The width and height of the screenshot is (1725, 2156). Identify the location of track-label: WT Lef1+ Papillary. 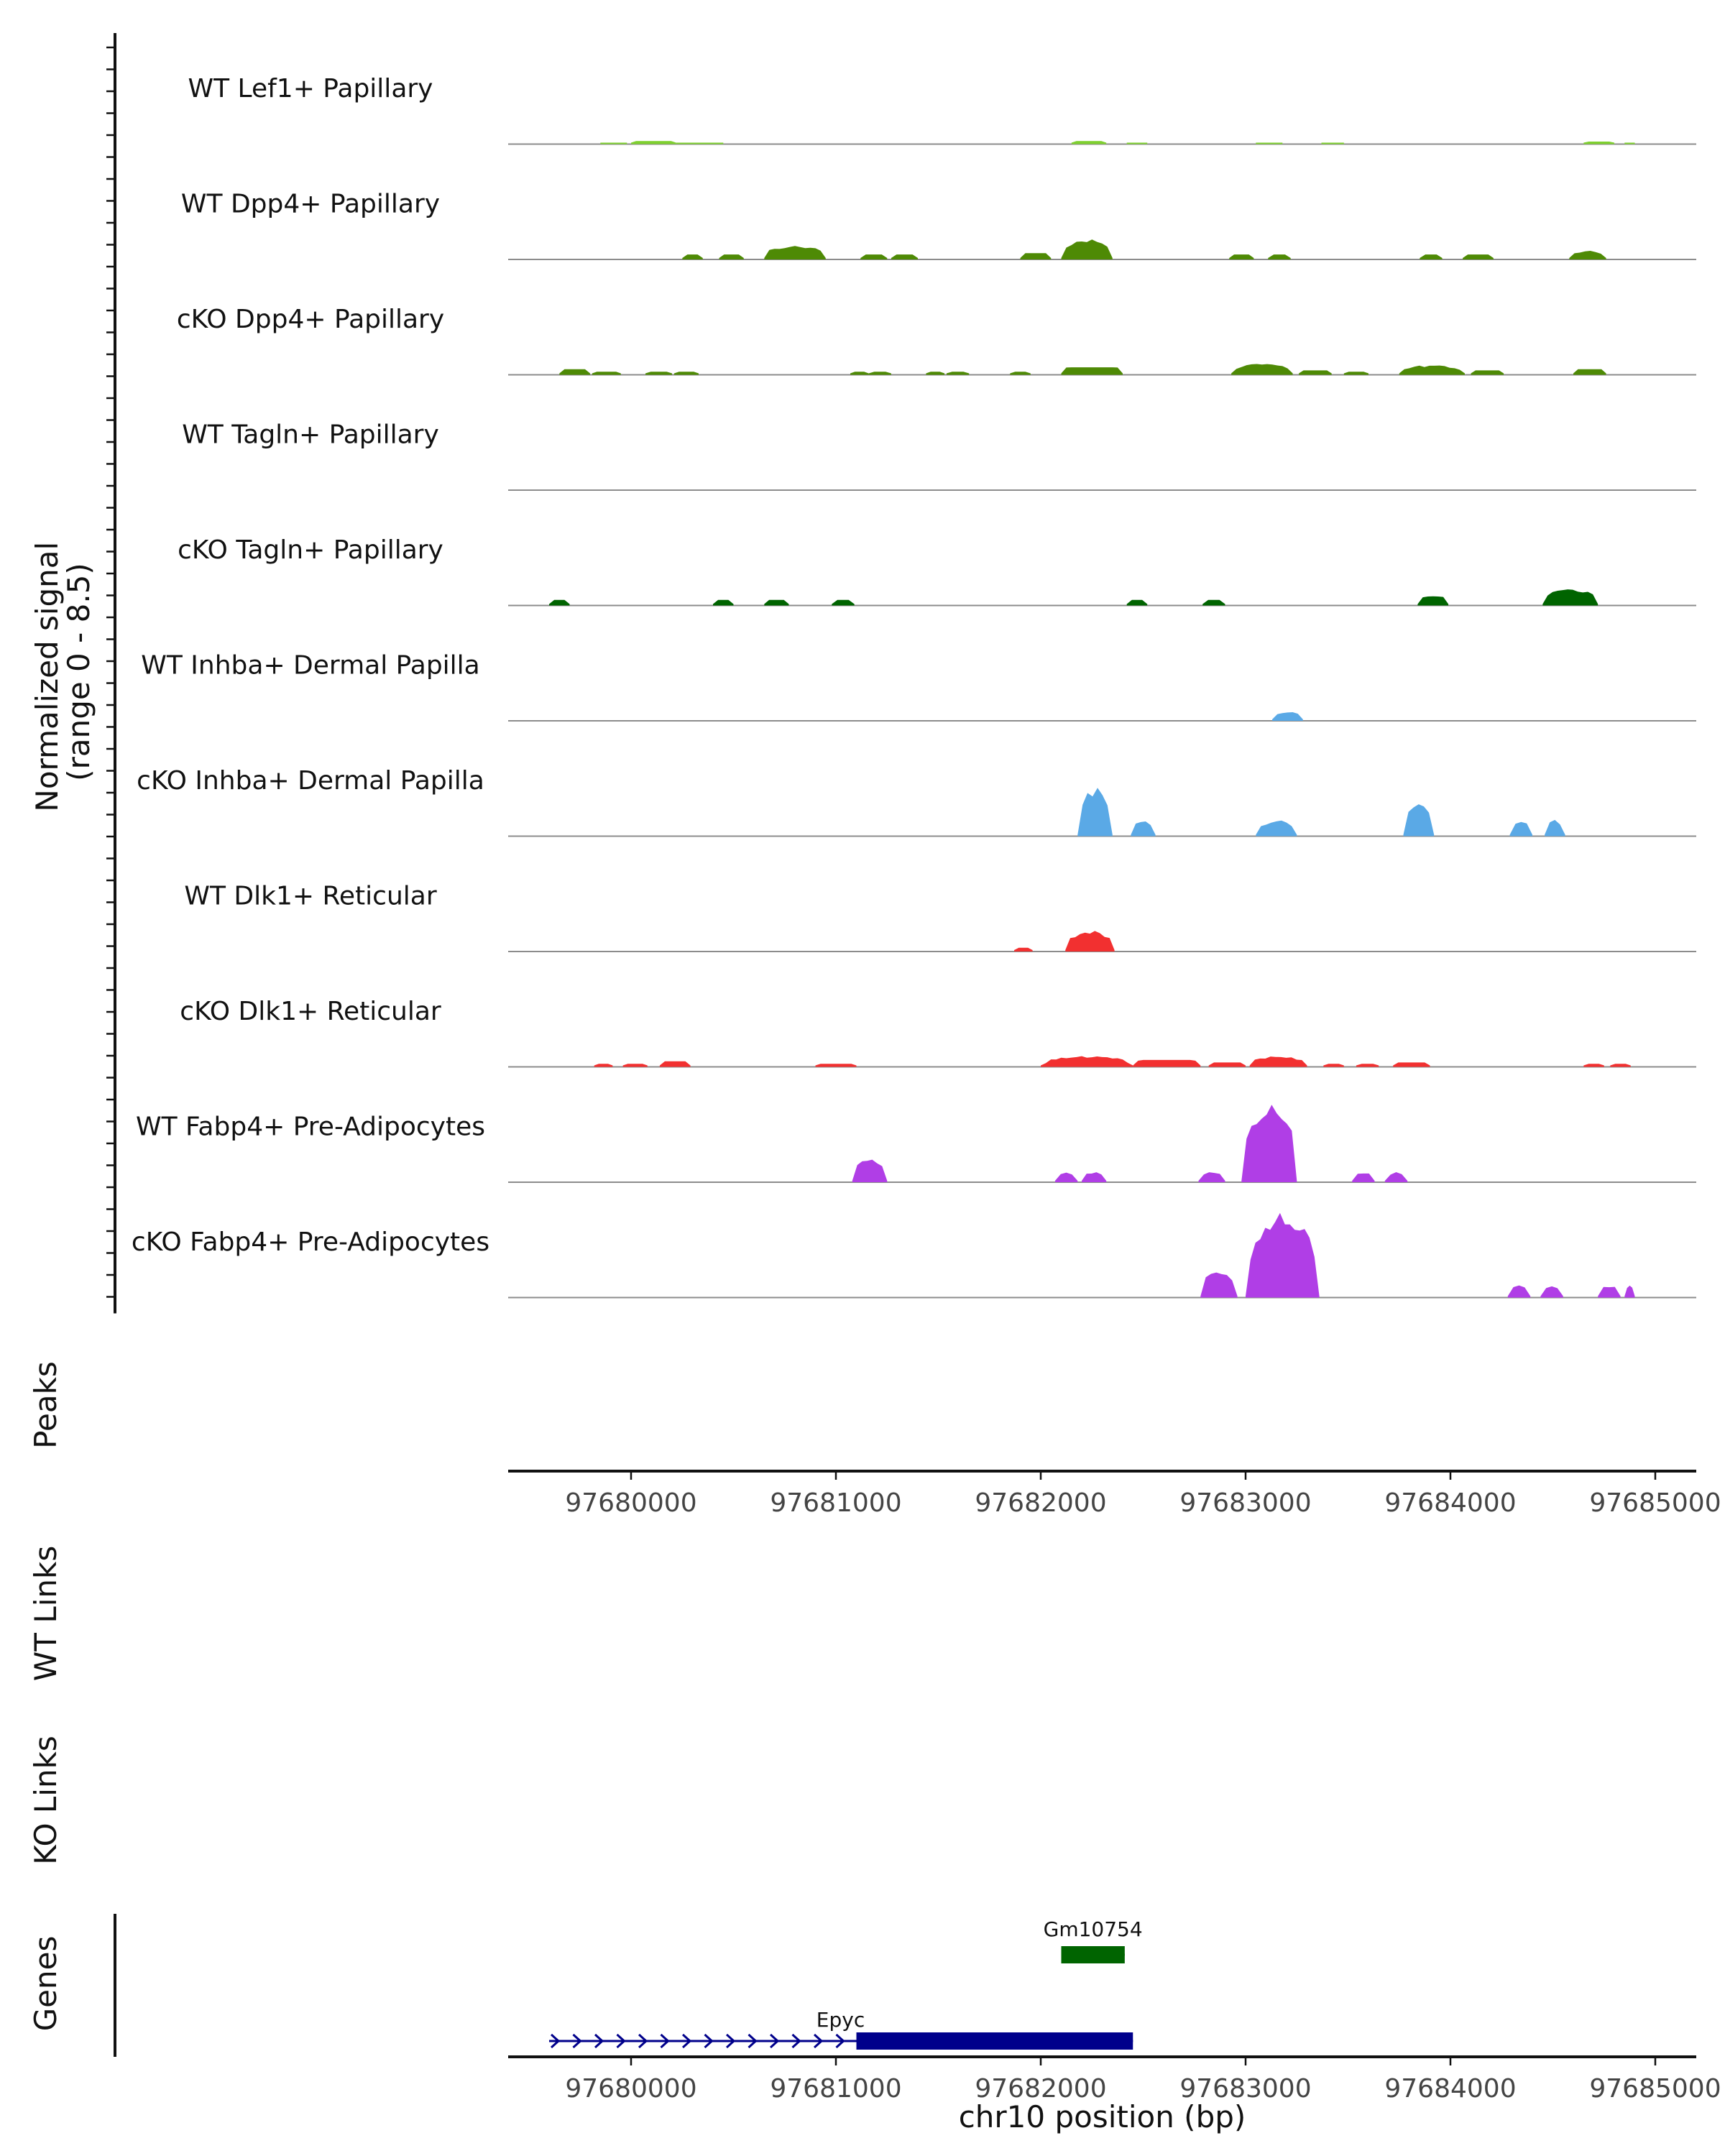
(310, 88).